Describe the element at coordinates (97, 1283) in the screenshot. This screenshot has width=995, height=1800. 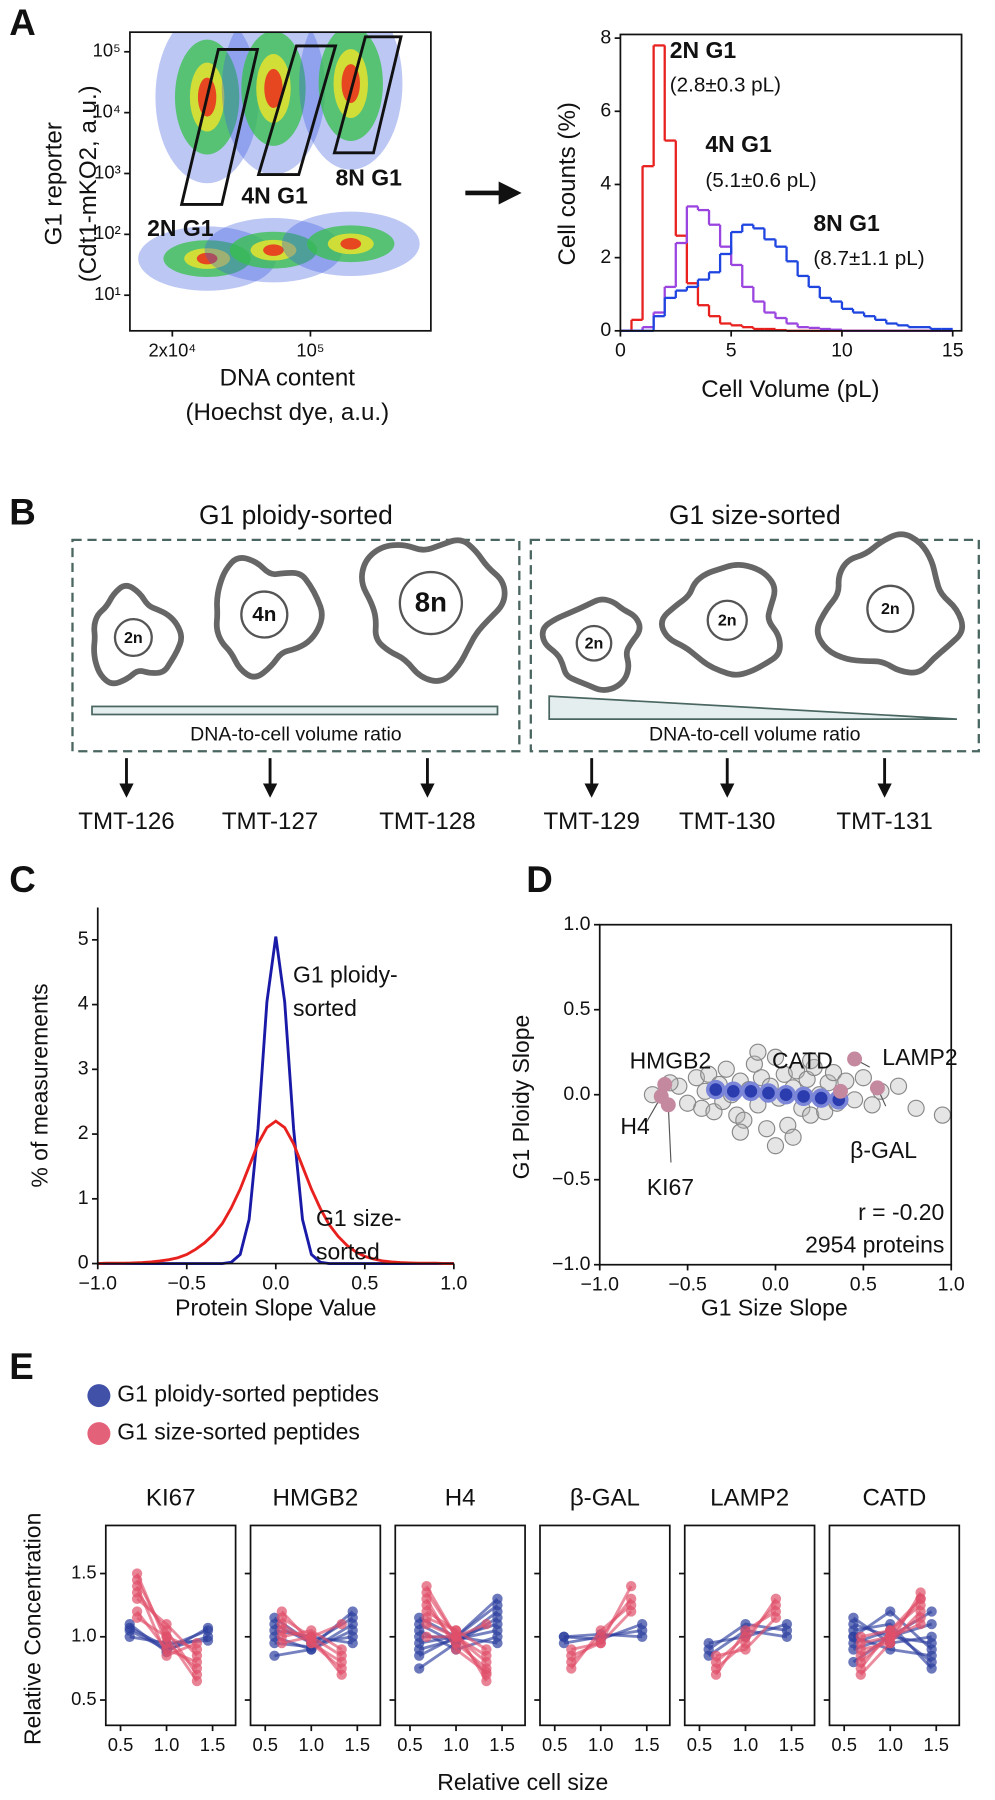
I see `x-tick-label: −1.0` at that location.